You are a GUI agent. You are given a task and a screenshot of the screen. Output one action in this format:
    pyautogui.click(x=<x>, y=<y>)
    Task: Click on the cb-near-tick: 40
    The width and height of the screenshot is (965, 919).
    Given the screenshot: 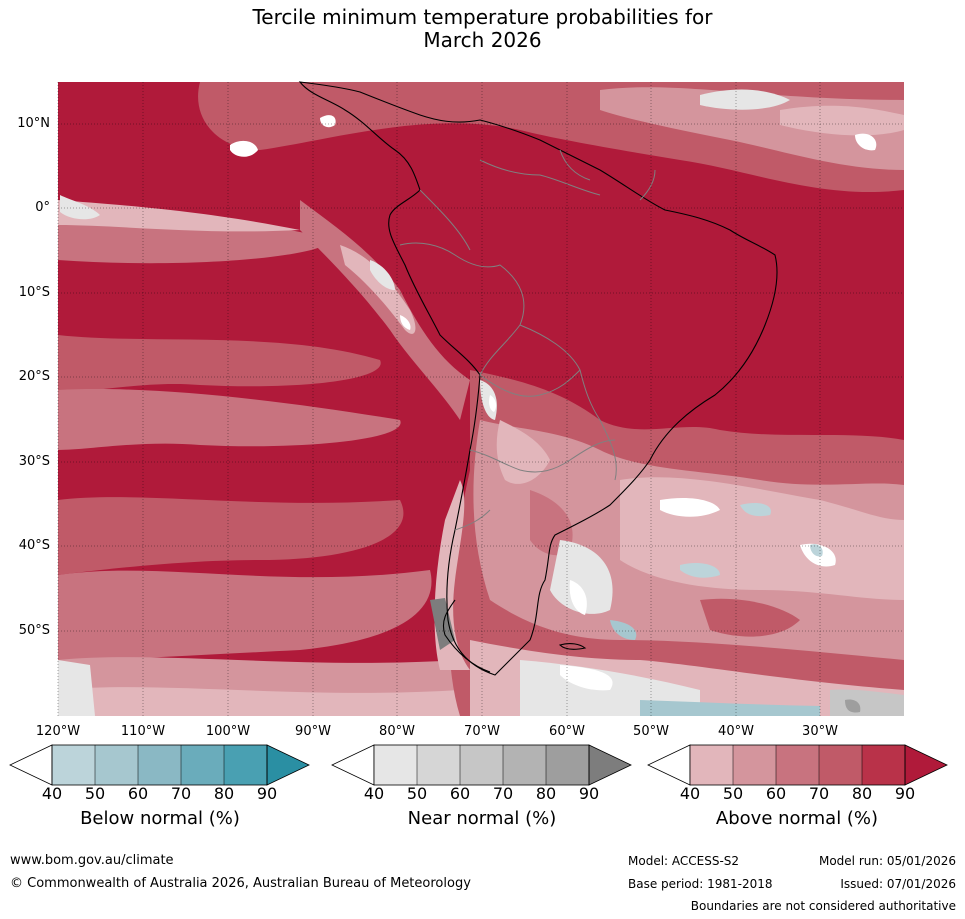 What is the action you would take?
    pyautogui.click(x=374, y=793)
    